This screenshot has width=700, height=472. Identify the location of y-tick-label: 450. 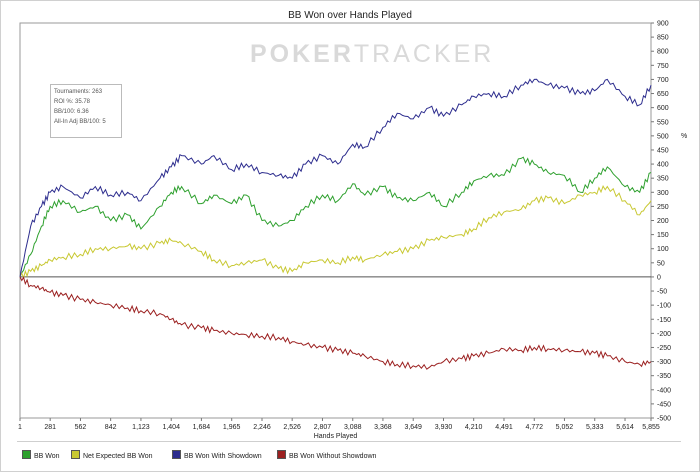
(663, 150).